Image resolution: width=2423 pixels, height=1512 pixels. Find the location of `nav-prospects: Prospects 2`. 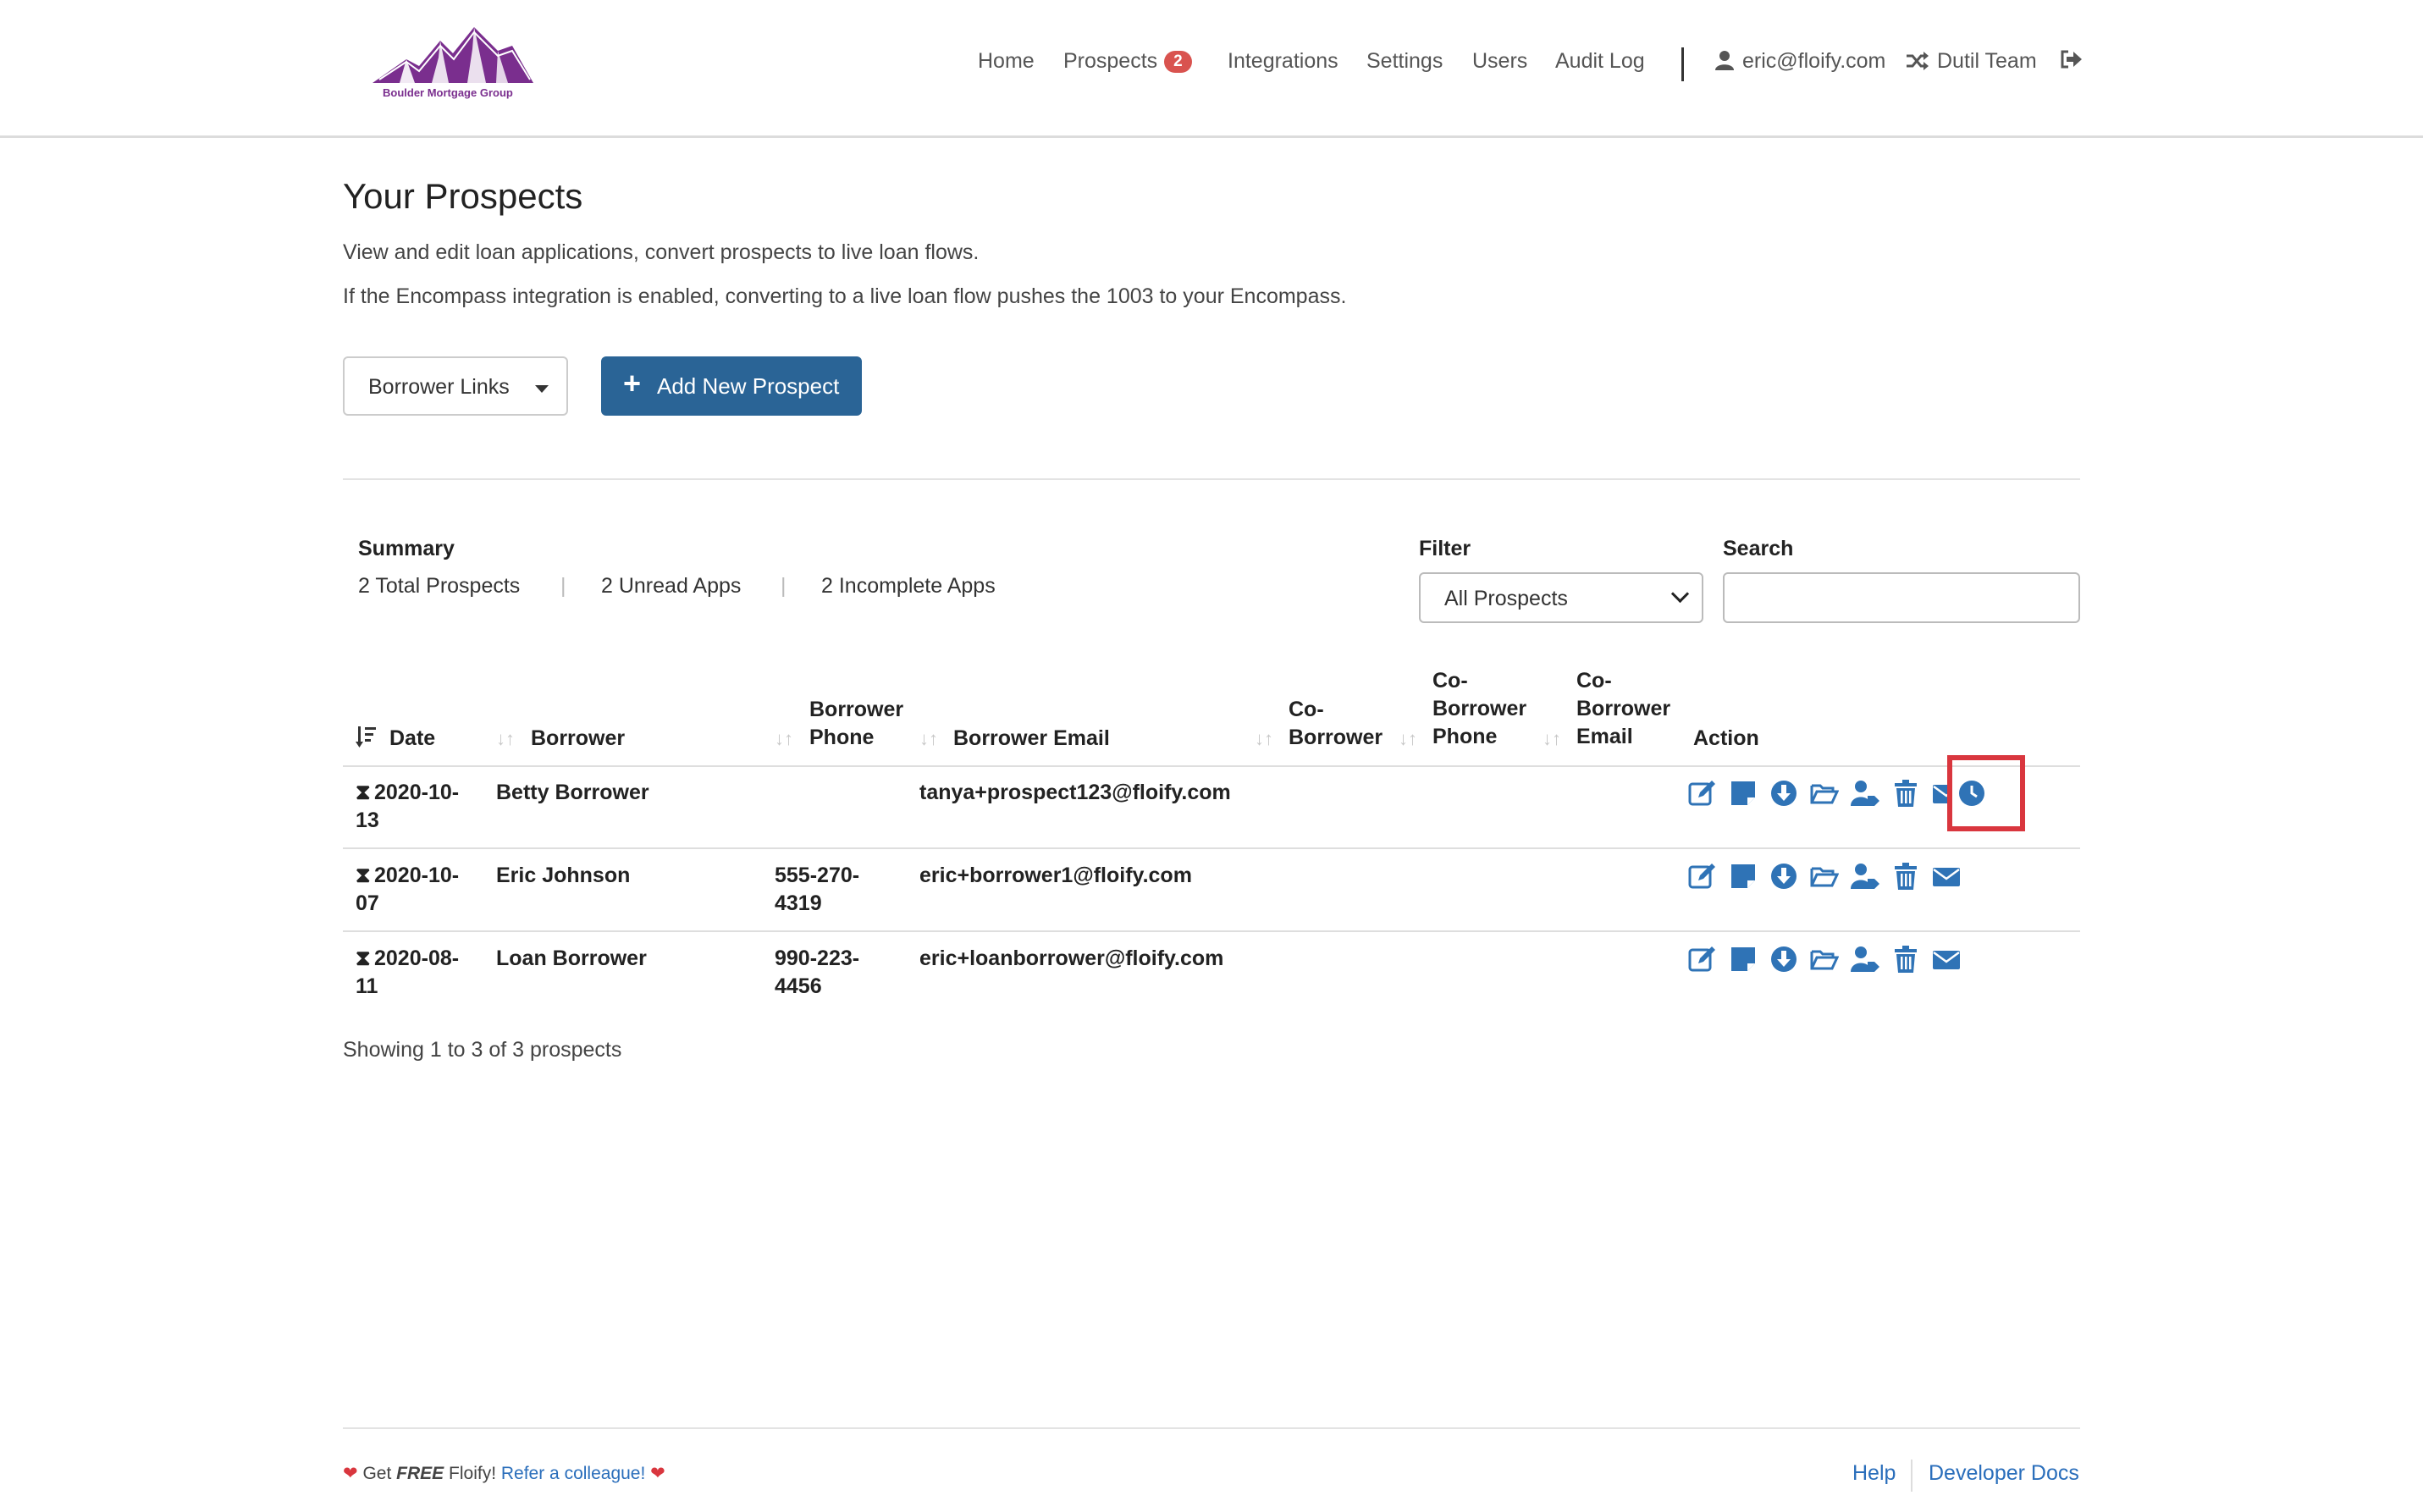

nav-prospects: Prospects 2 is located at coordinates (1127, 61).